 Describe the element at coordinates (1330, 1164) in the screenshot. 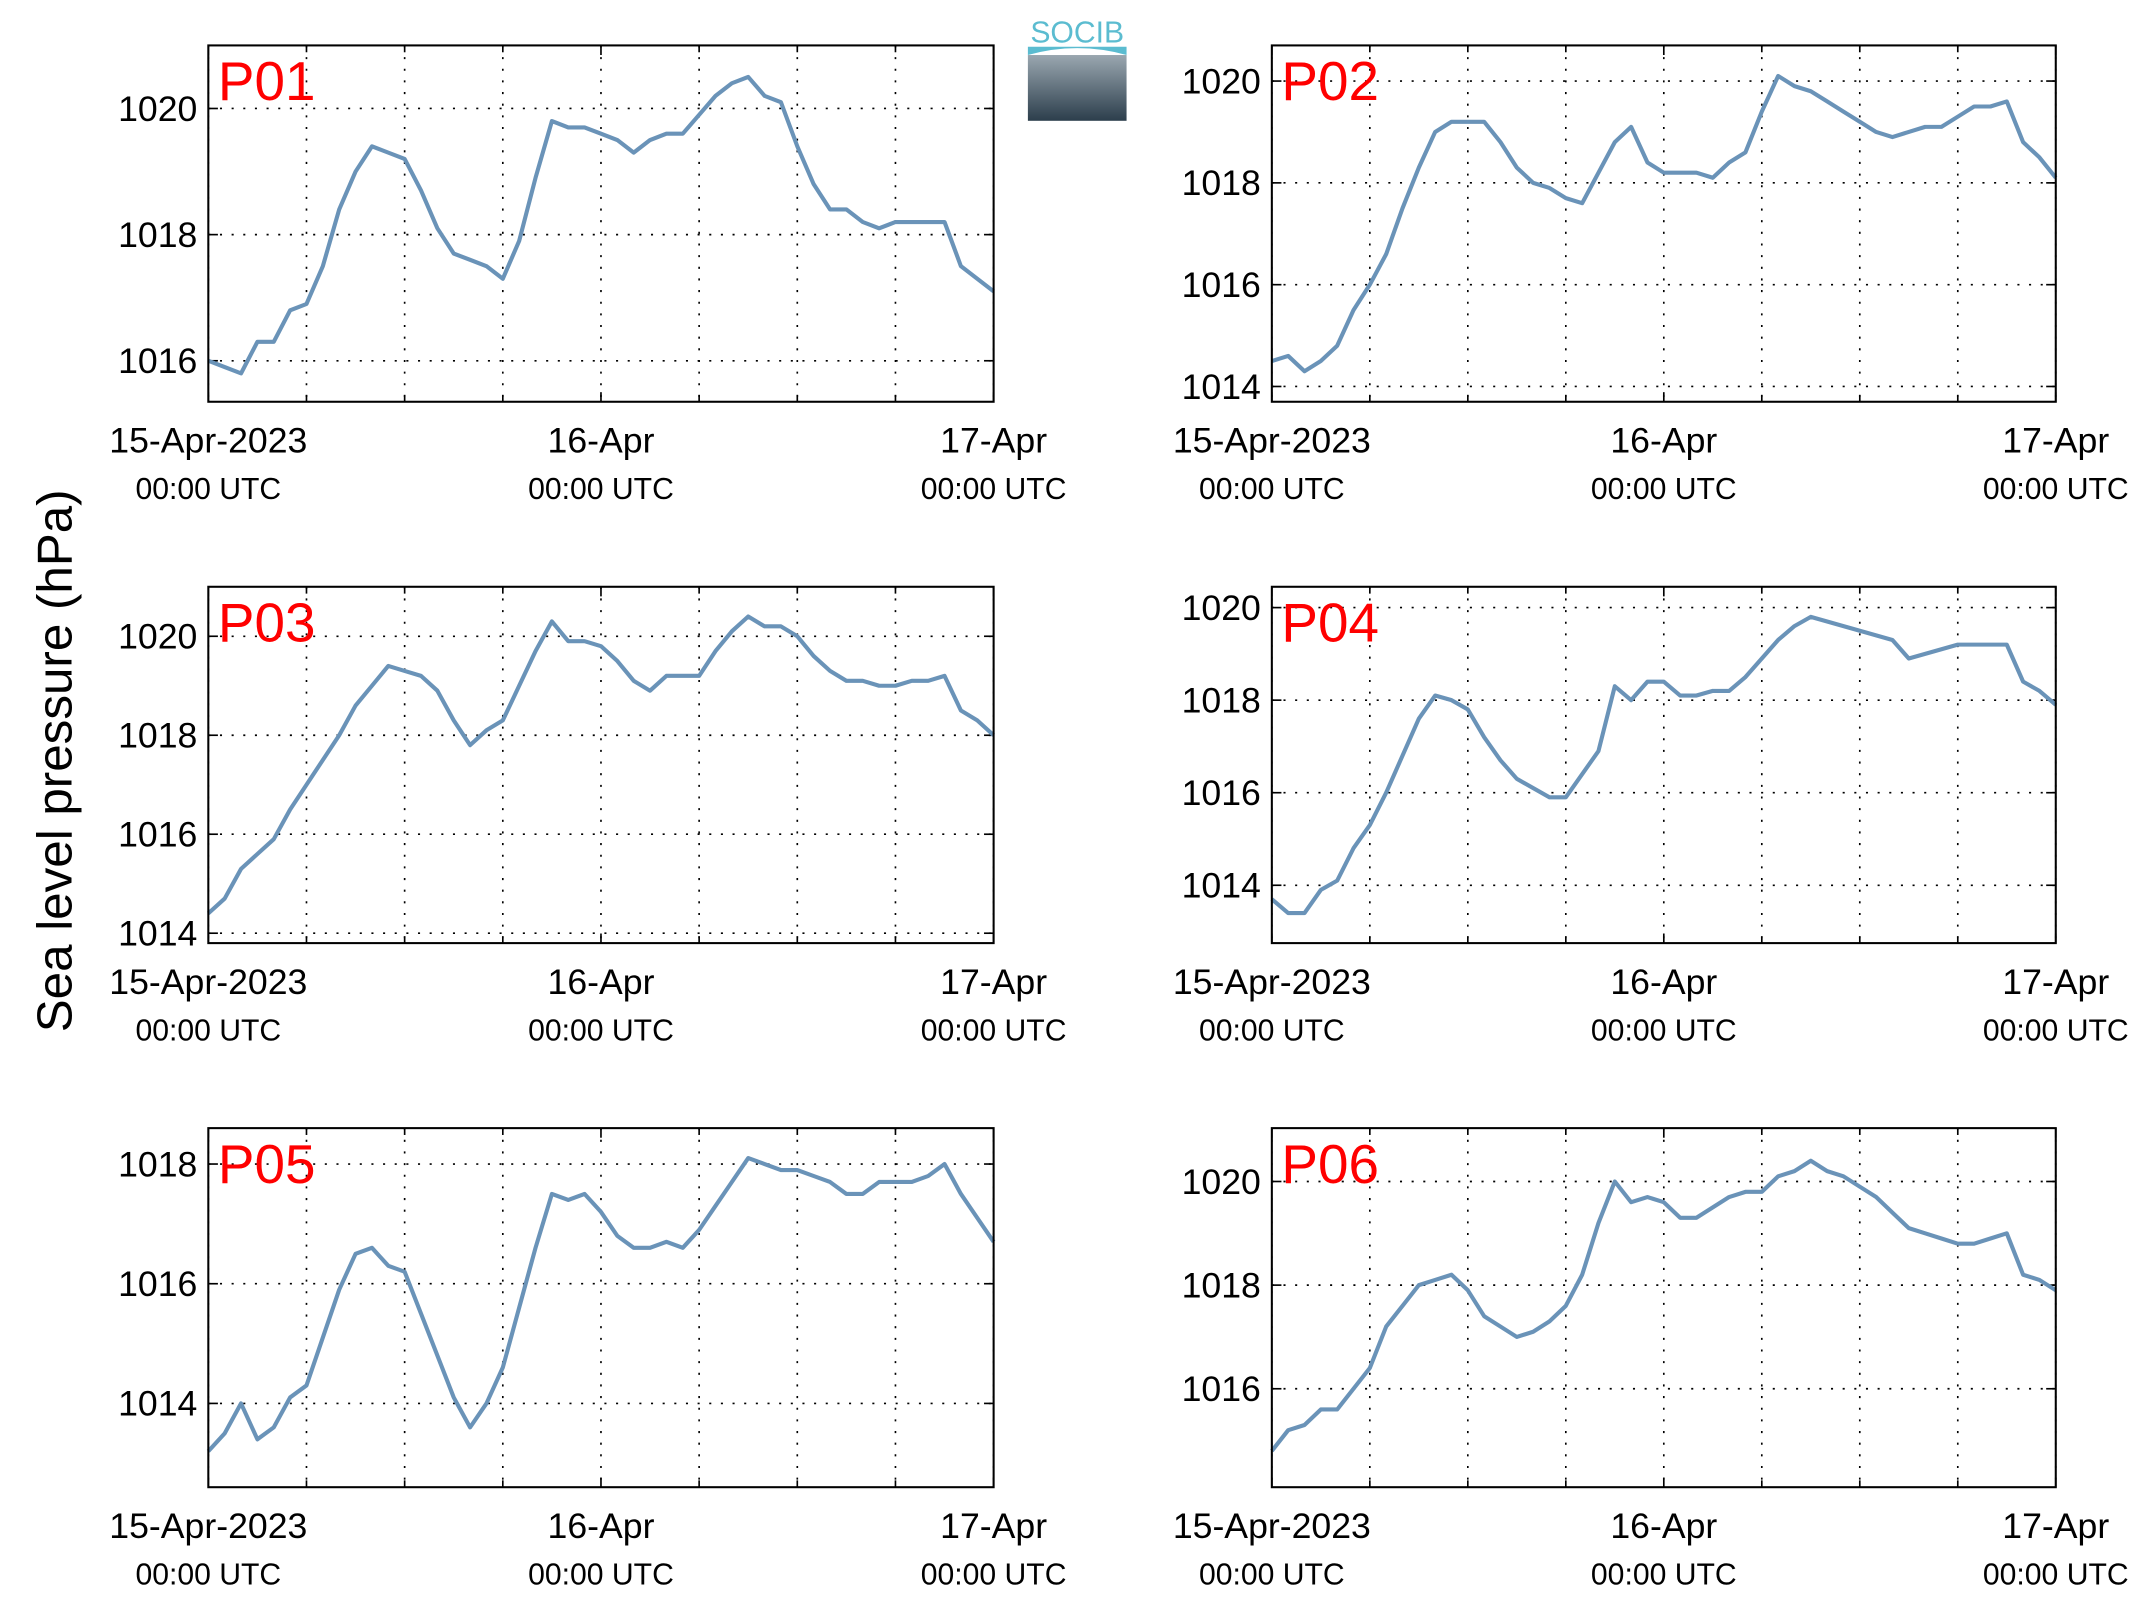

I see `panel-title: P06` at that location.